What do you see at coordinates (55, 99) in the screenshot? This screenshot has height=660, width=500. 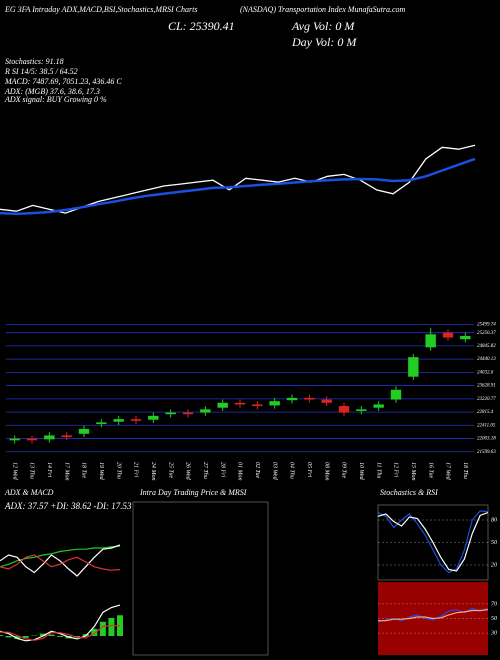 I see `annotation: ADX signal: BUY Growing 0 %` at bounding box center [55, 99].